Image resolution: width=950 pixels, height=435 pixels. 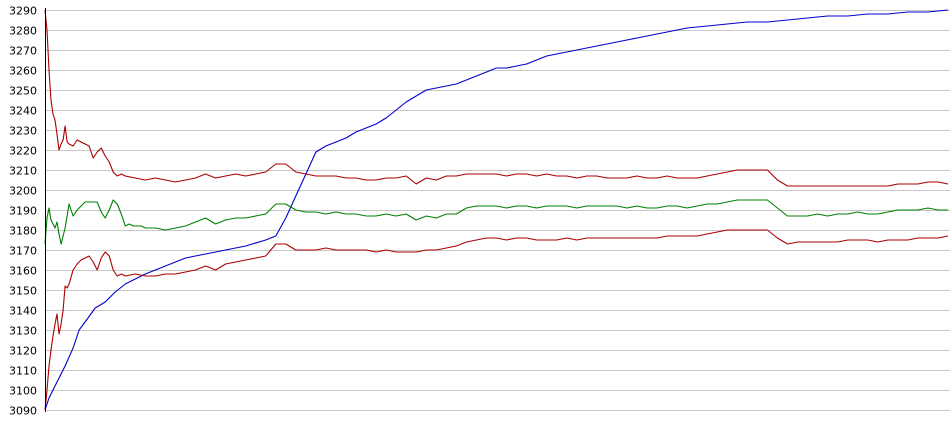 What do you see at coordinates (23, 71) in the screenshot?
I see `y-tick-label: 3260` at bounding box center [23, 71].